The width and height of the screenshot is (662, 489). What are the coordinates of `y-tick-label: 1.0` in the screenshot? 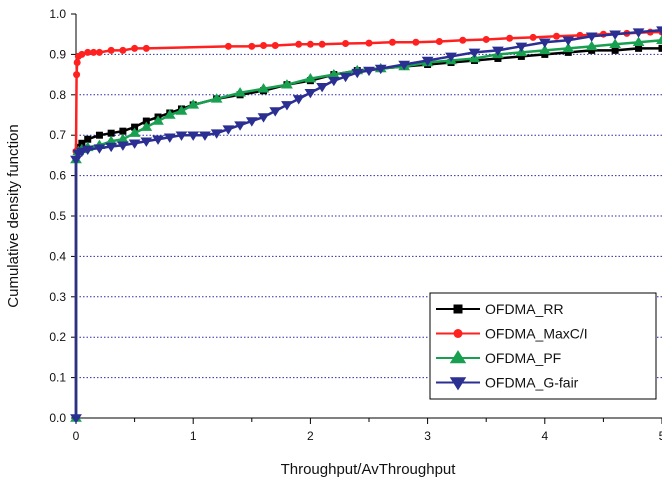 It's located at (57, 14).